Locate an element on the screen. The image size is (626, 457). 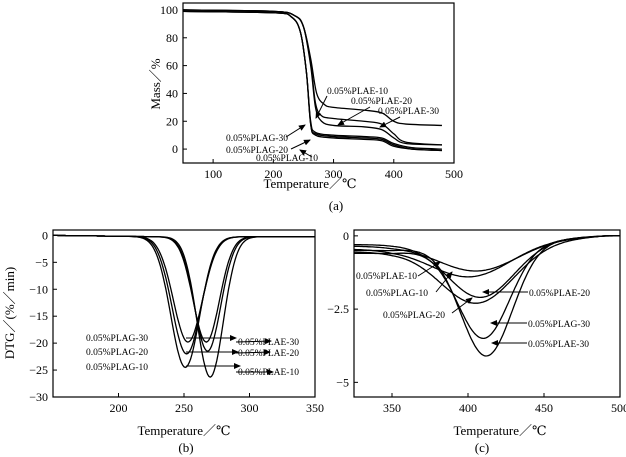
a-ytick-label: 20 is located at coordinates (172, 121).